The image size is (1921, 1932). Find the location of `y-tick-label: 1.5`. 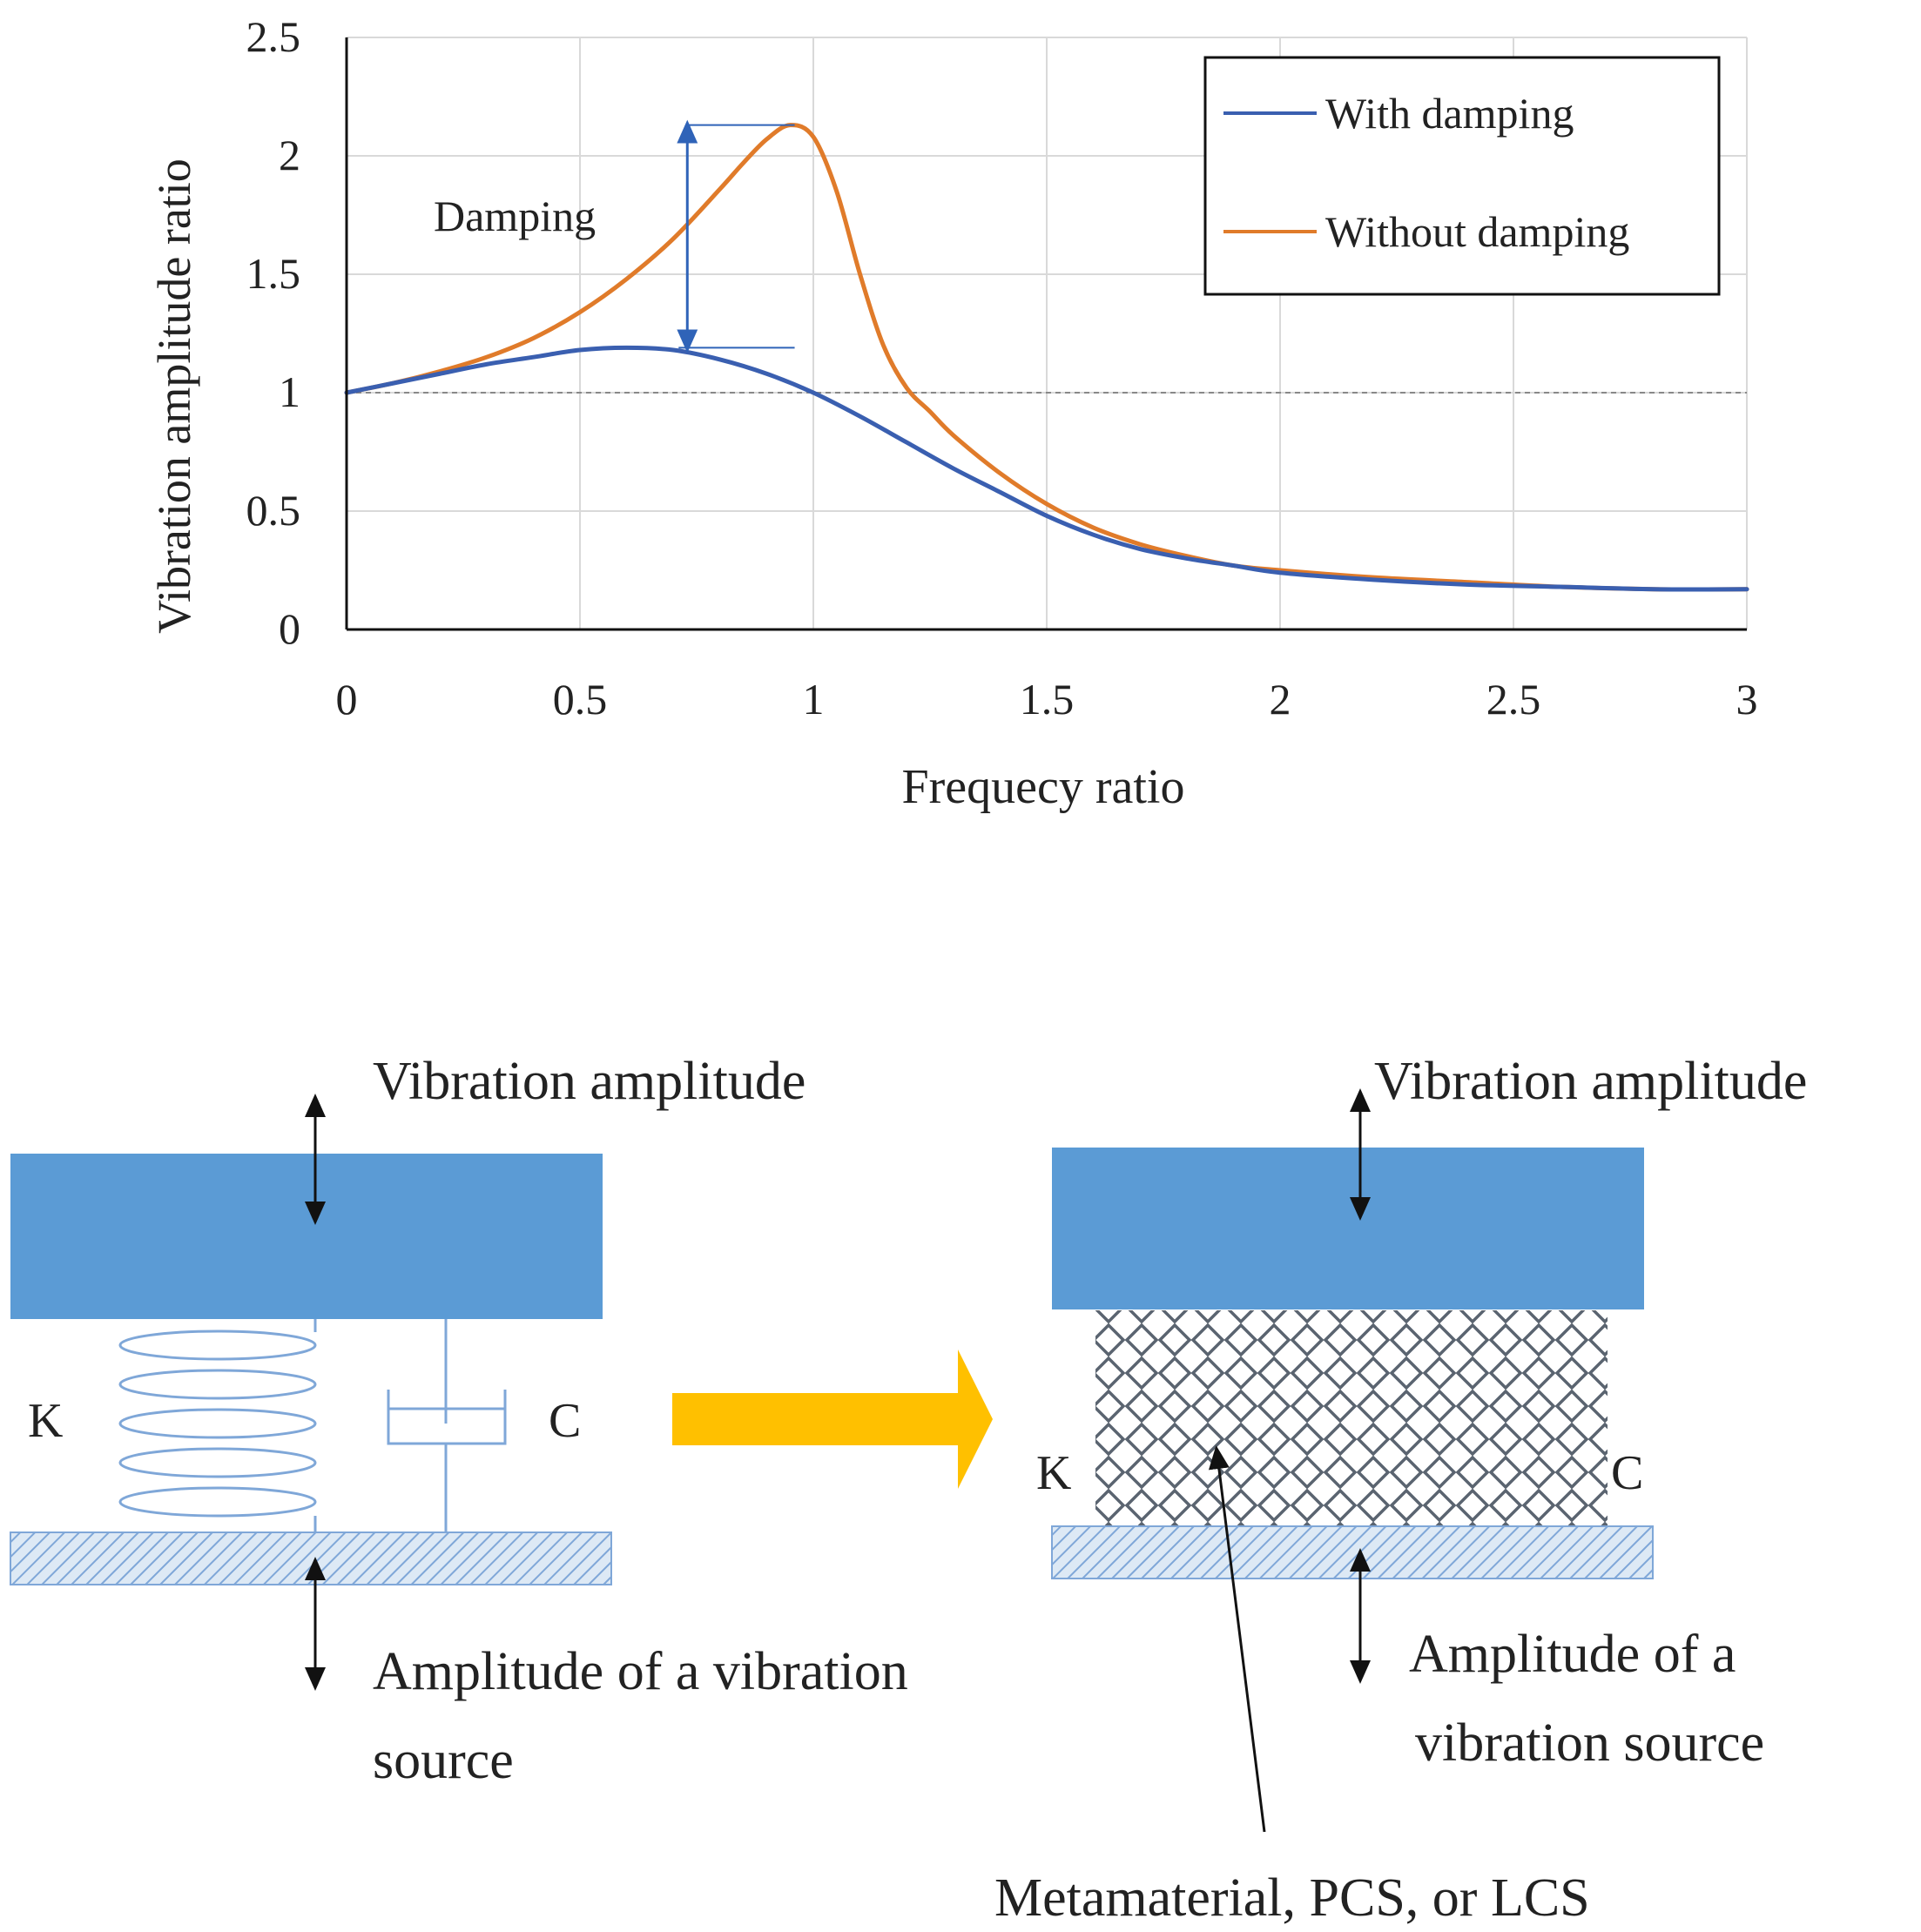

y-tick-label: 1.5 is located at coordinates (273, 273).